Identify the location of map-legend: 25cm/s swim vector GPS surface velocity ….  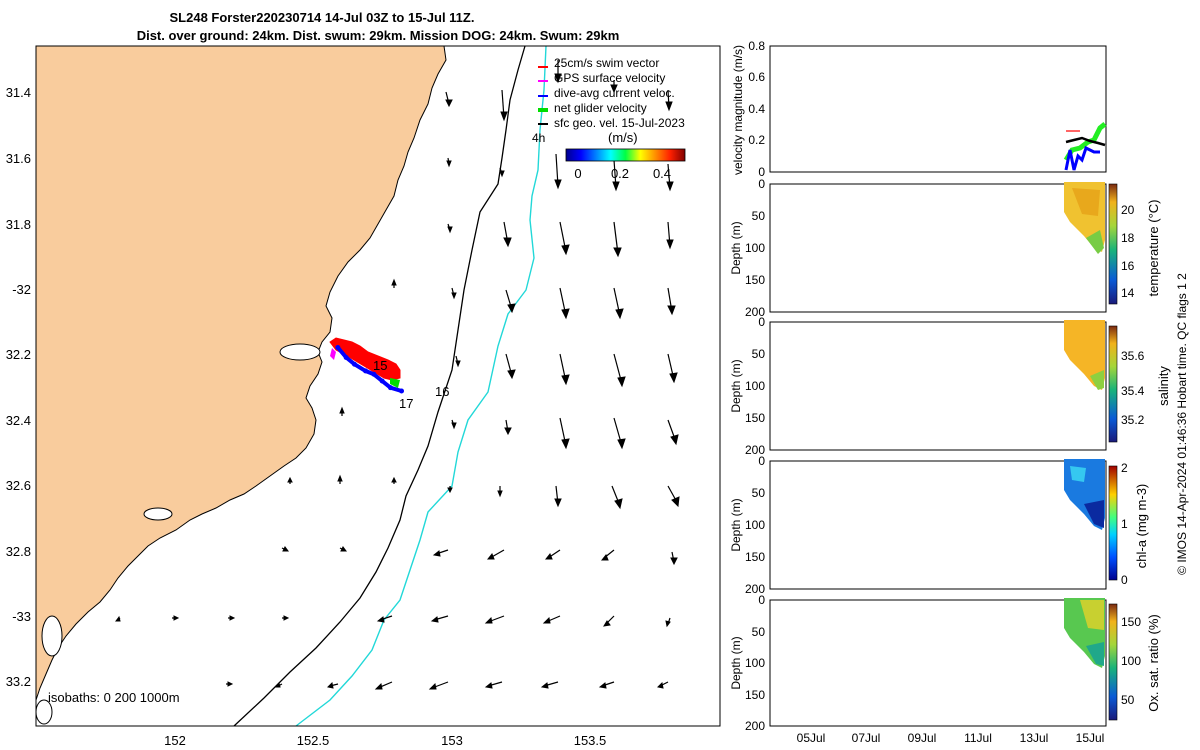
(608, 100).